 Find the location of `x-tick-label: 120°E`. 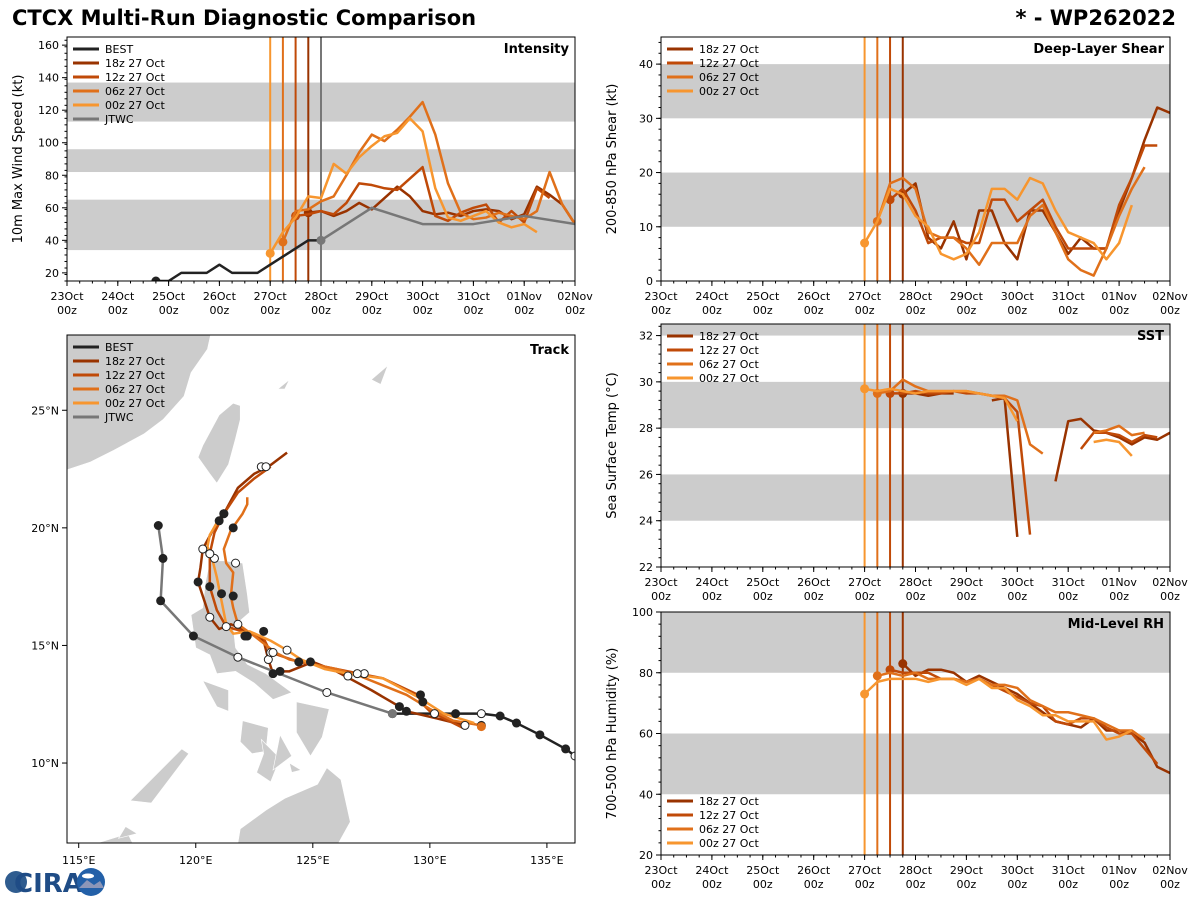

x-tick-label: 120°E is located at coordinates (195, 860).